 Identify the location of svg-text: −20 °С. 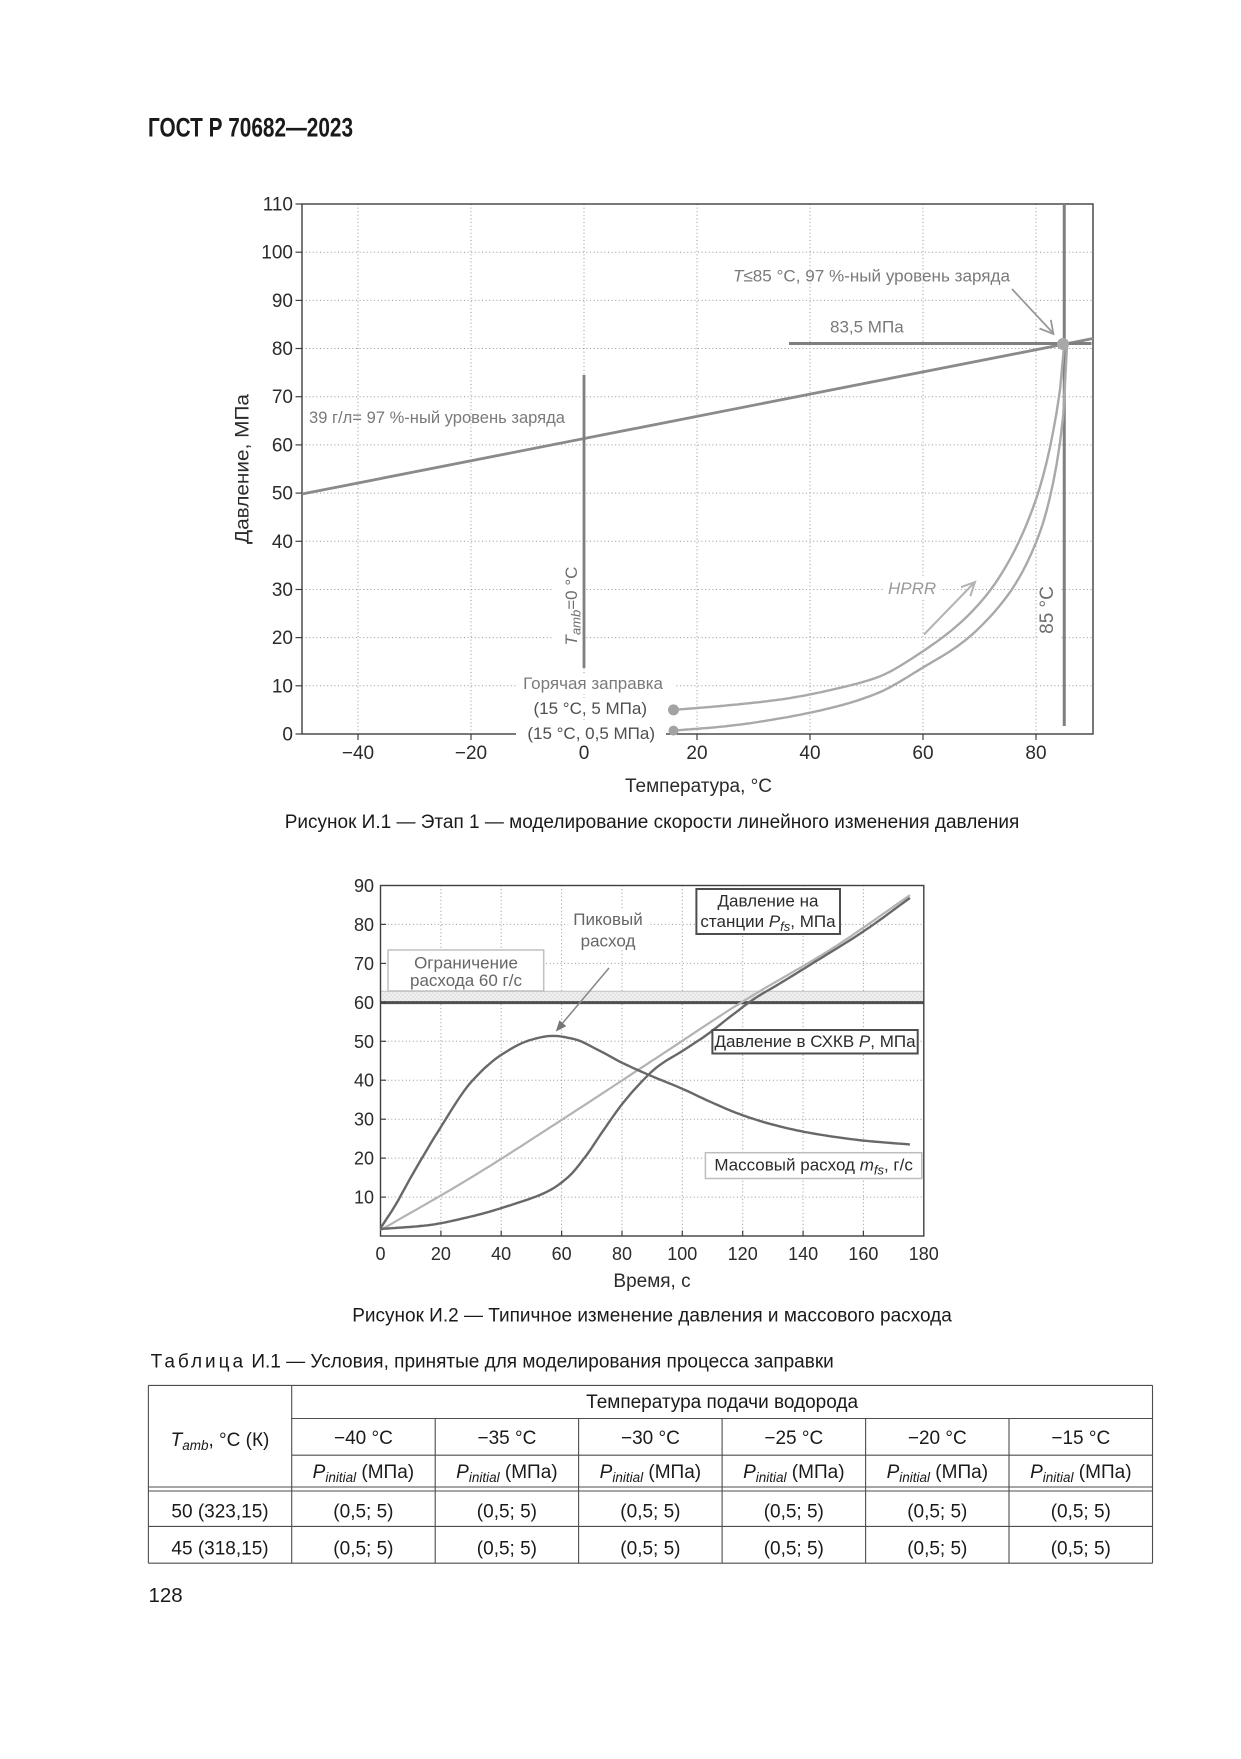
(937, 1438).